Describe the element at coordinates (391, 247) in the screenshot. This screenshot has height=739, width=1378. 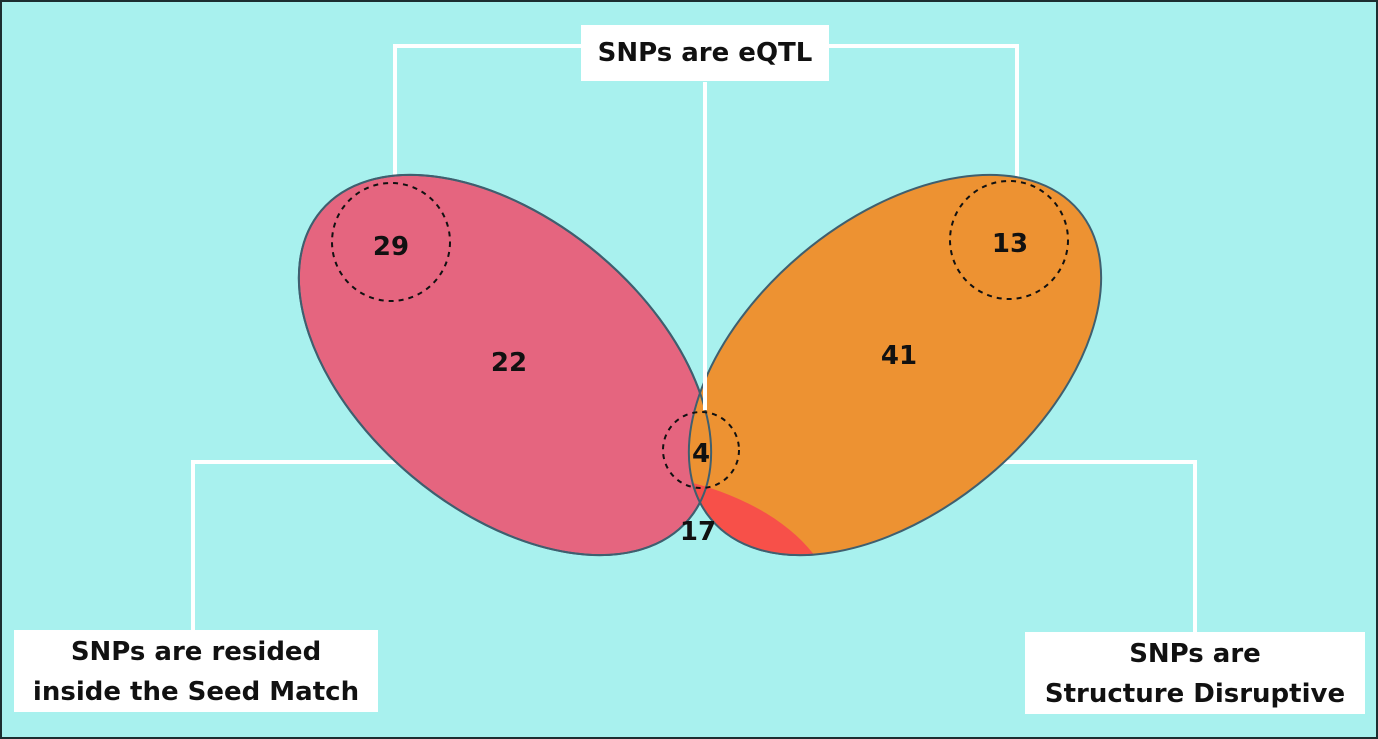
I see `count-seed-eqtl: 29` at that location.